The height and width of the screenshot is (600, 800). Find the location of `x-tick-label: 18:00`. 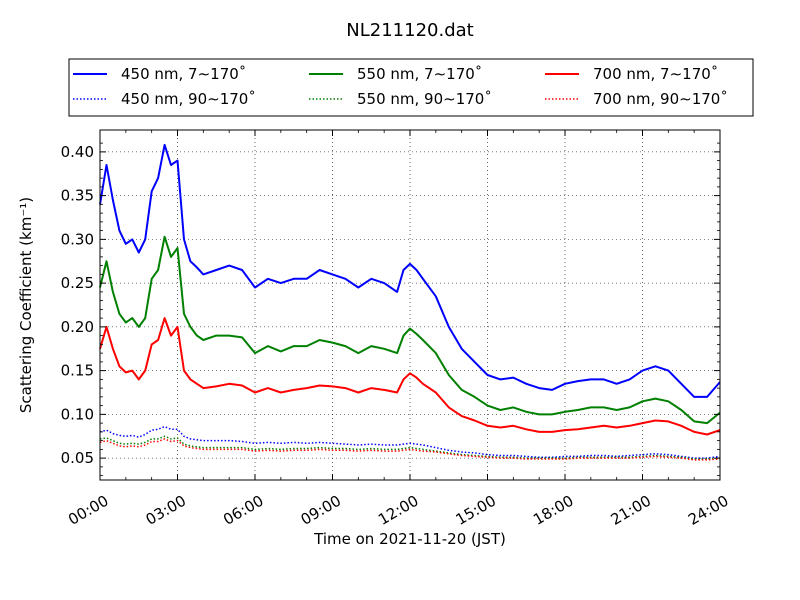

x-tick-label: 18:00 is located at coordinates (553, 510).